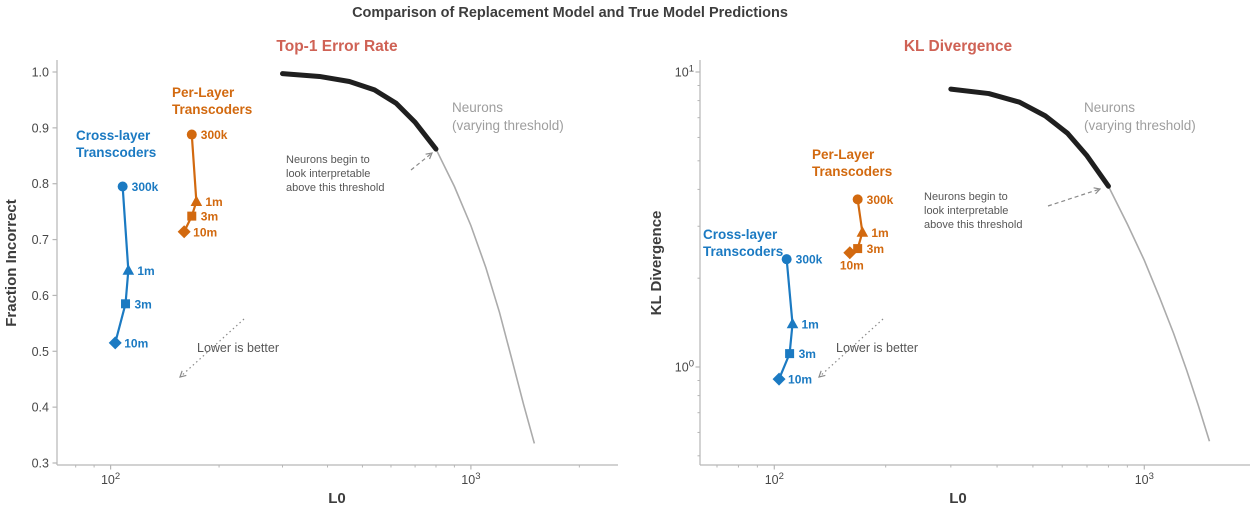 Image resolution: width=1258 pixels, height=517 pixels. What do you see at coordinates (40, 184) in the screenshot?
I see `y-tick-label: 0.8` at bounding box center [40, 184].